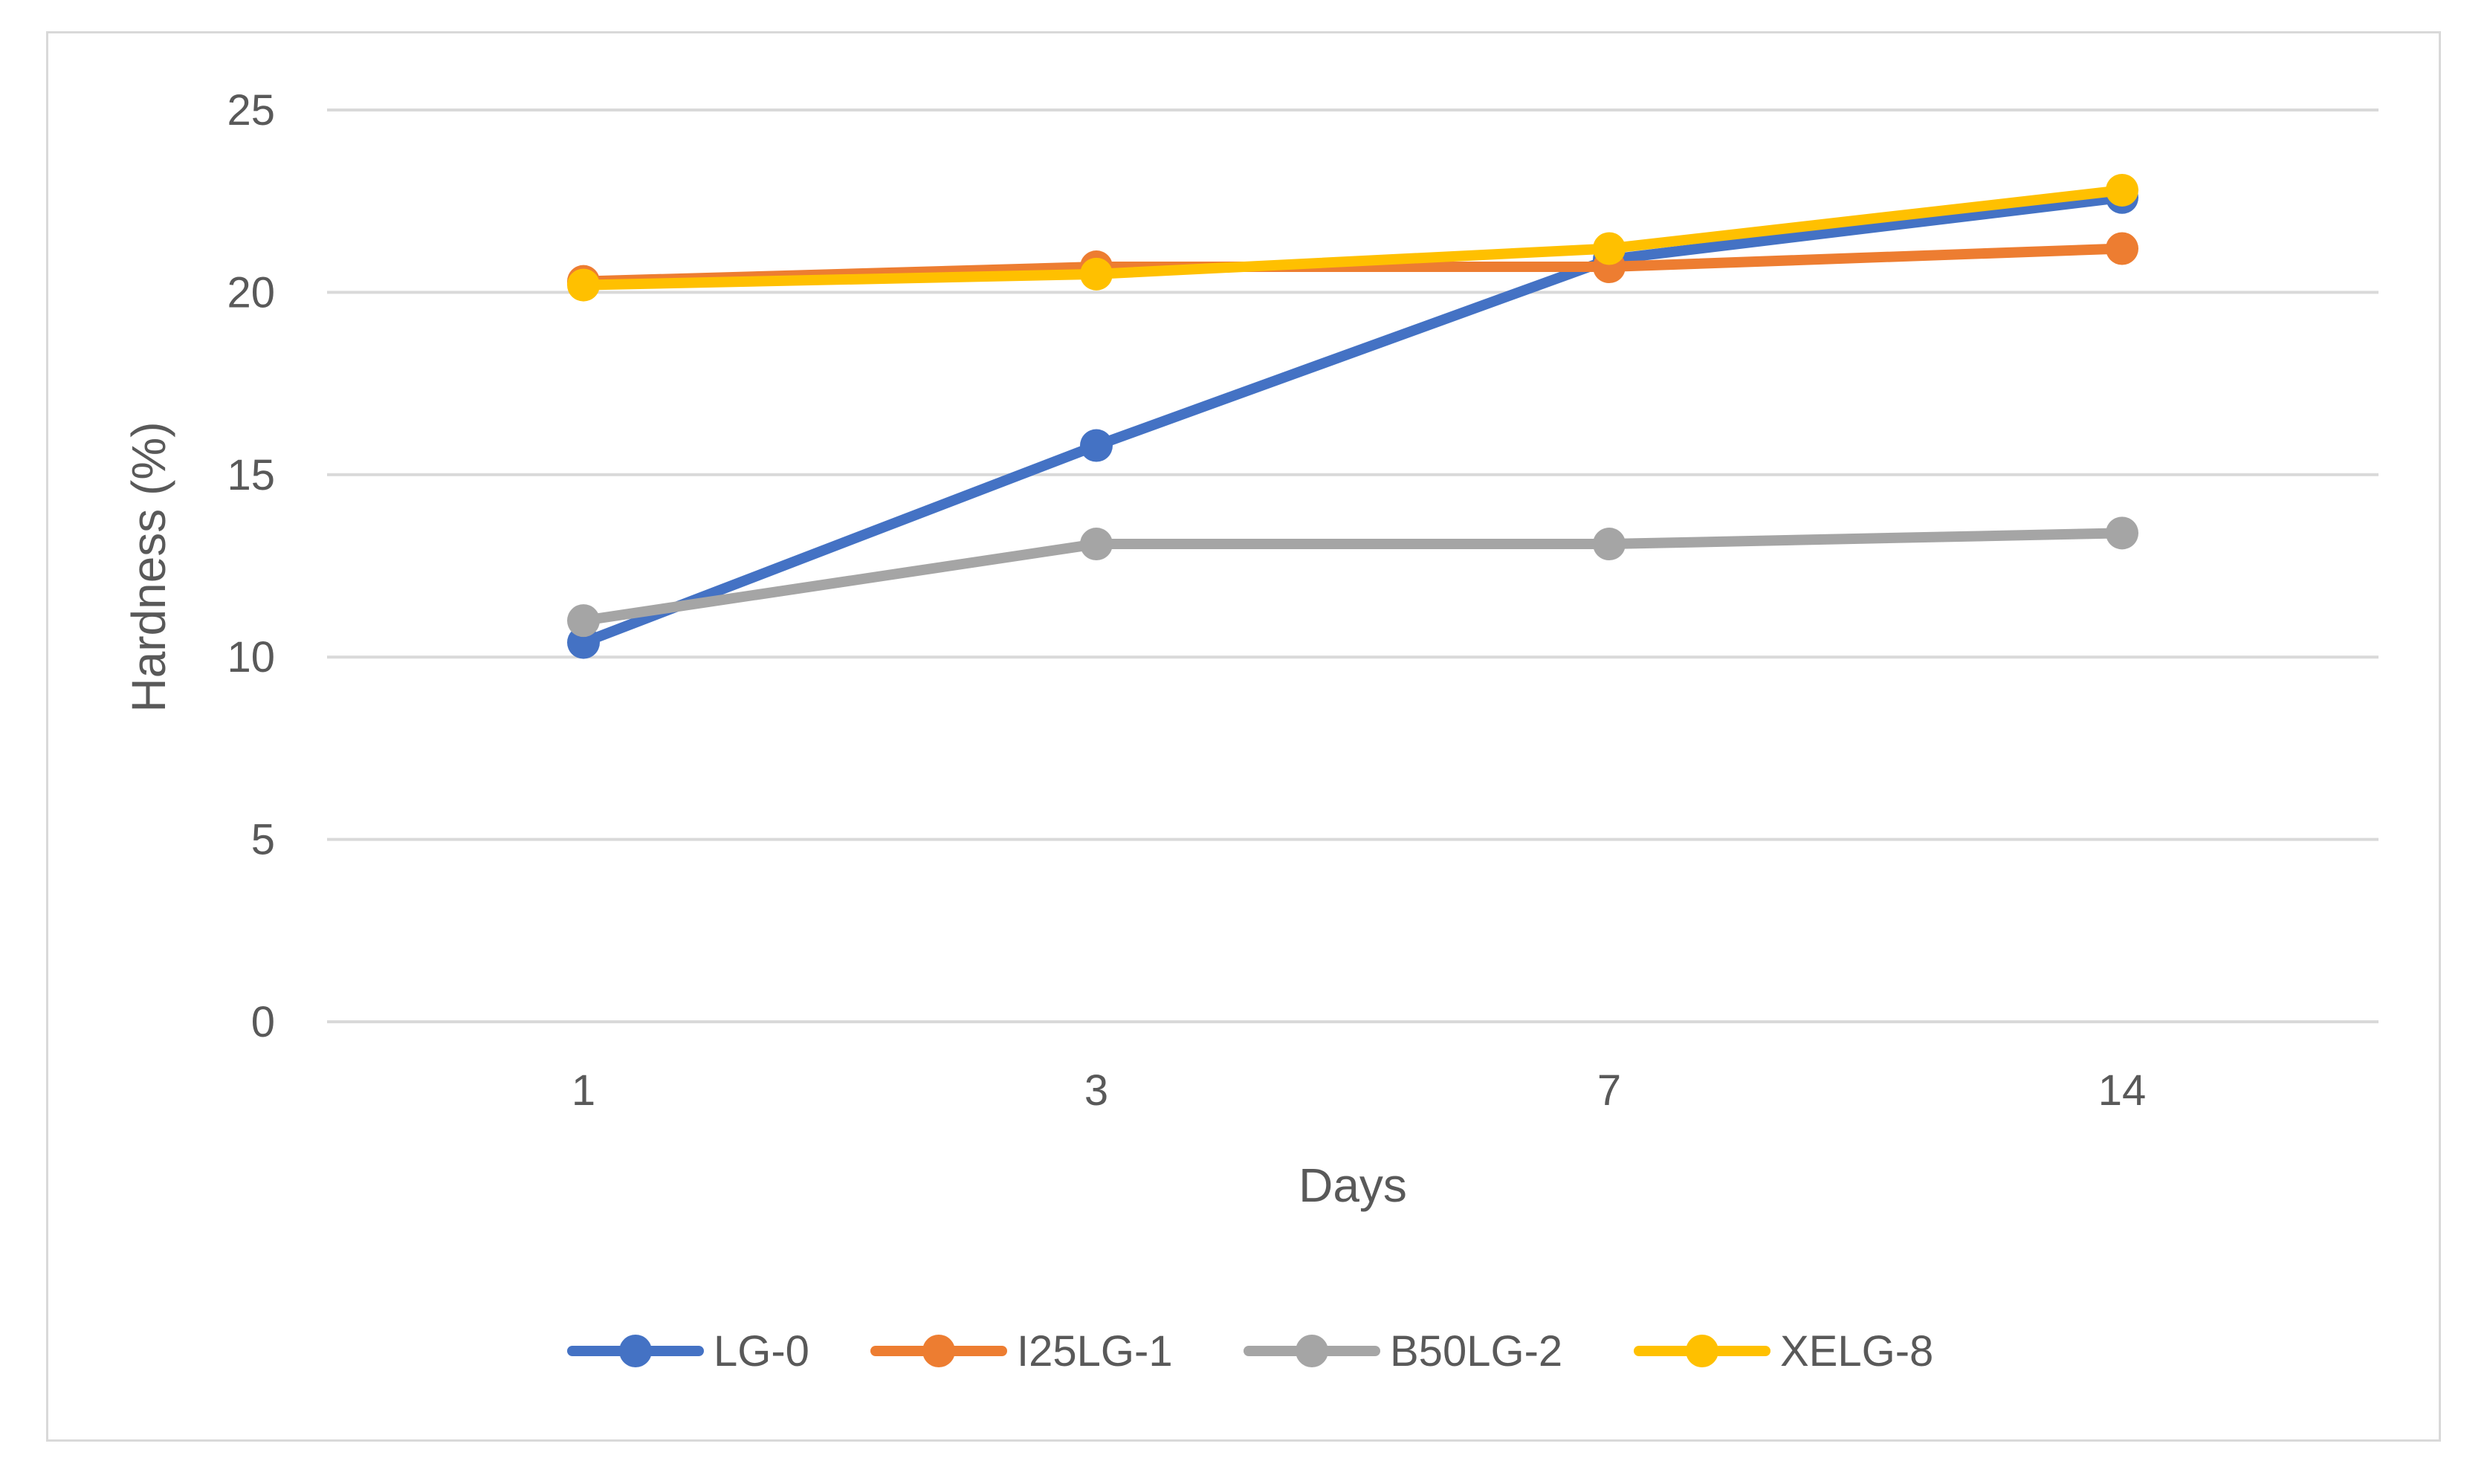  I want to click on legend: LG-0 I25LG-1 B50LG-2 XELG-8, so click(1250, 1352).